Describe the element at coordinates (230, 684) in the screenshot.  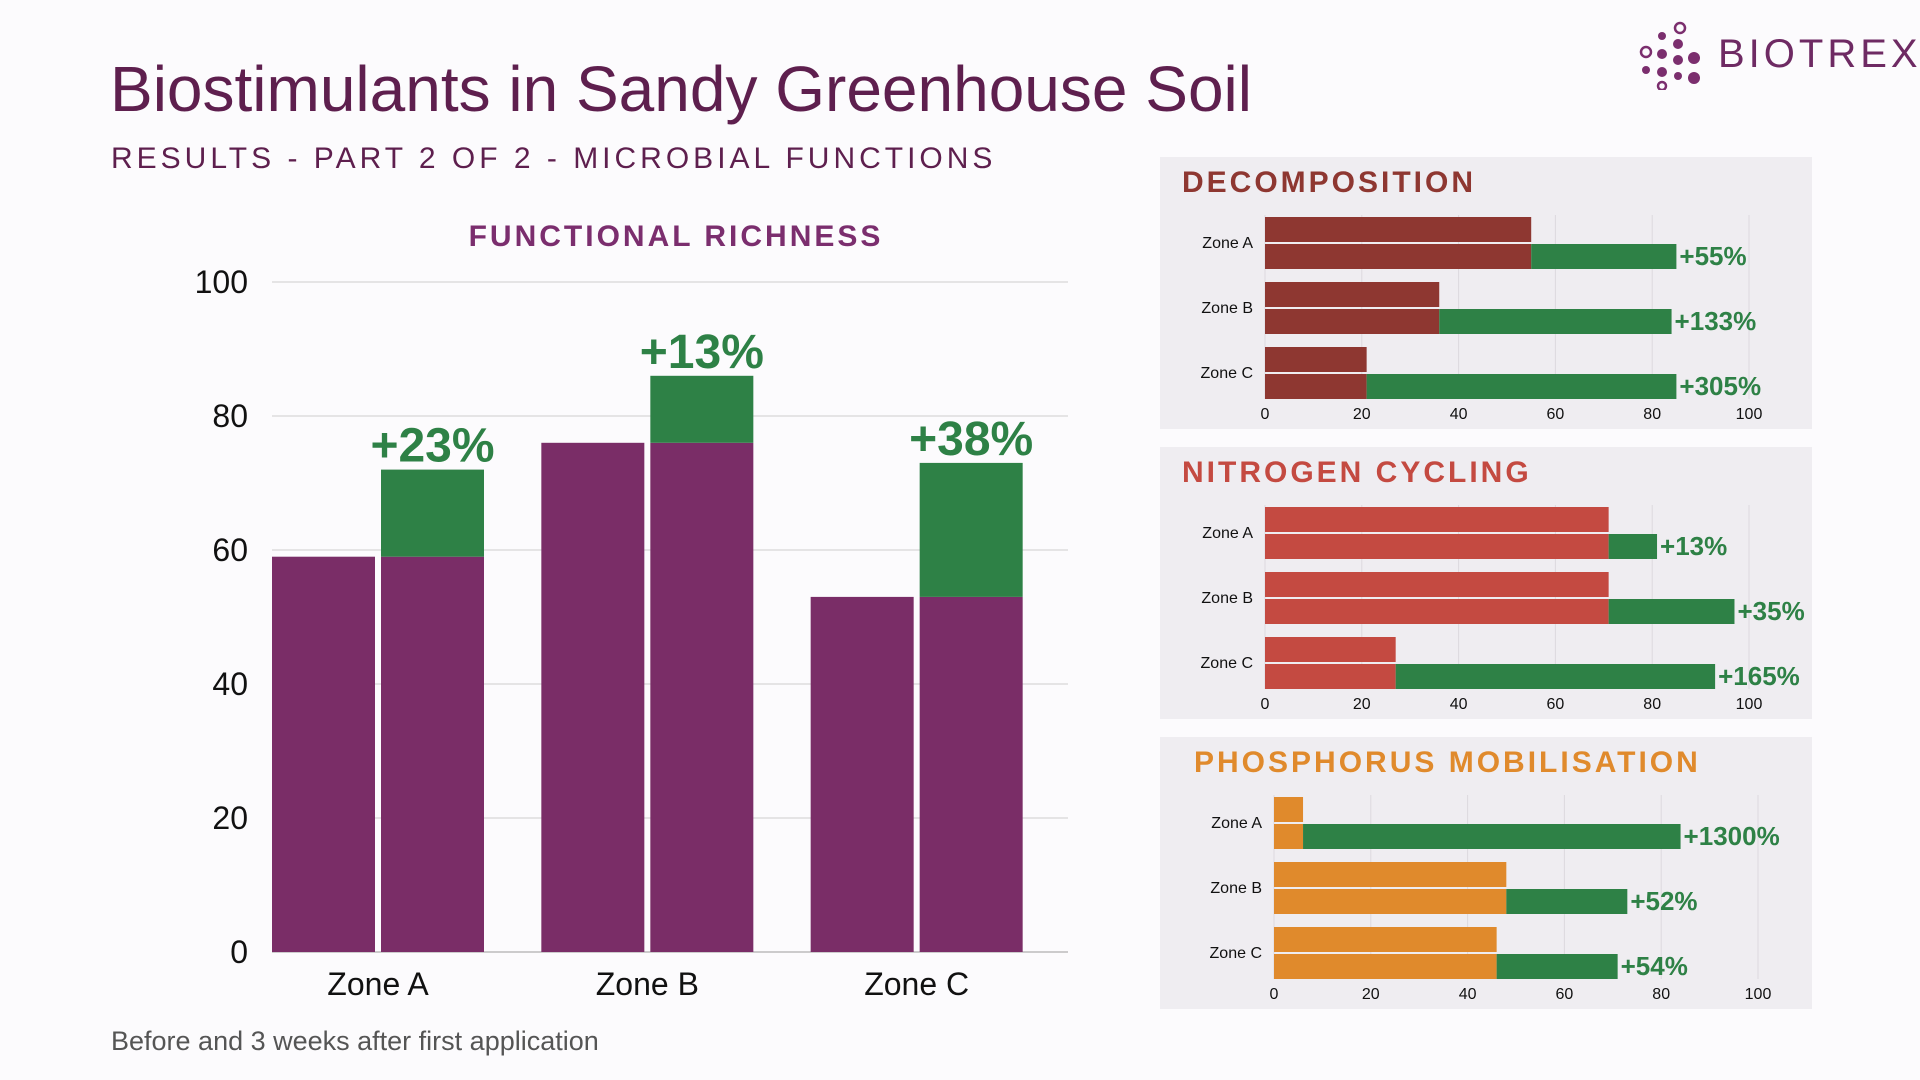
I see `y-tick-label: 40` at that location.